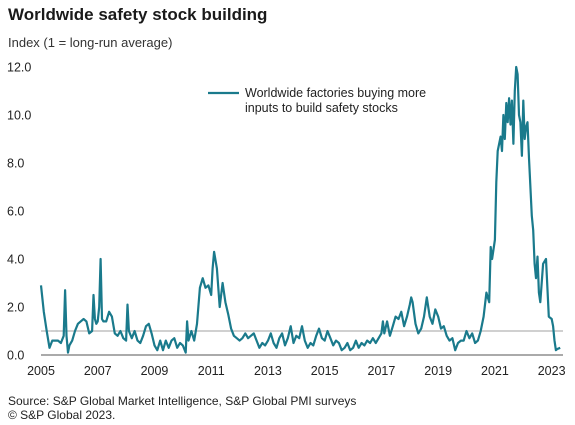  What do you see at coordinates (15, 308) in the screenshot?
I see `y-tick-label: 2.0` at bounding box center [15, 308].